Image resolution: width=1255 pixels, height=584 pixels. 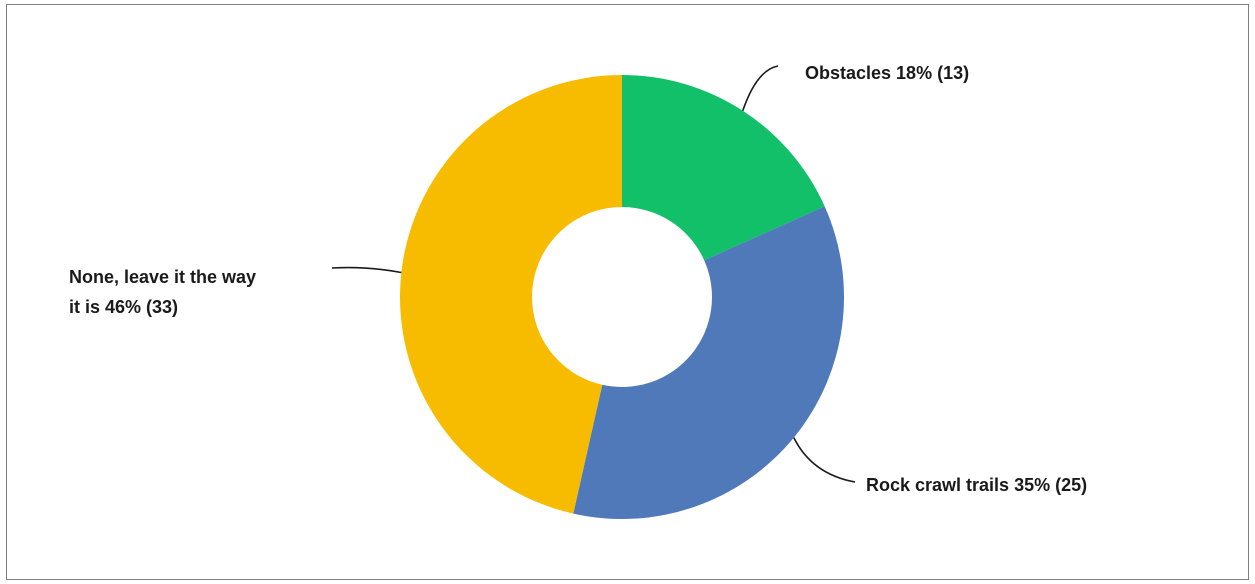 What do you see at coordinates (511, 294) in the screenshot?
I see `slice-none-leave-it-the-way-it-is` at bounding box center [511, 294].